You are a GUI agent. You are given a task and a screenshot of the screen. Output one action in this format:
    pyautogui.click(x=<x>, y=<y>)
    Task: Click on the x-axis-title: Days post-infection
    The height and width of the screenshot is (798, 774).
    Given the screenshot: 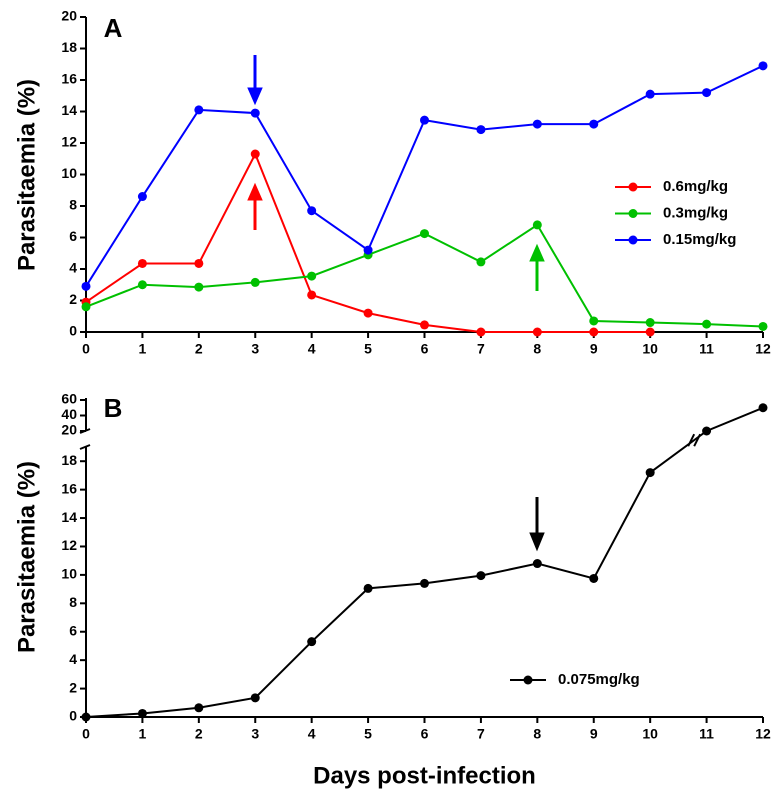 What is the action you would take?
    pyautogui.click(x=424, y=775)
    